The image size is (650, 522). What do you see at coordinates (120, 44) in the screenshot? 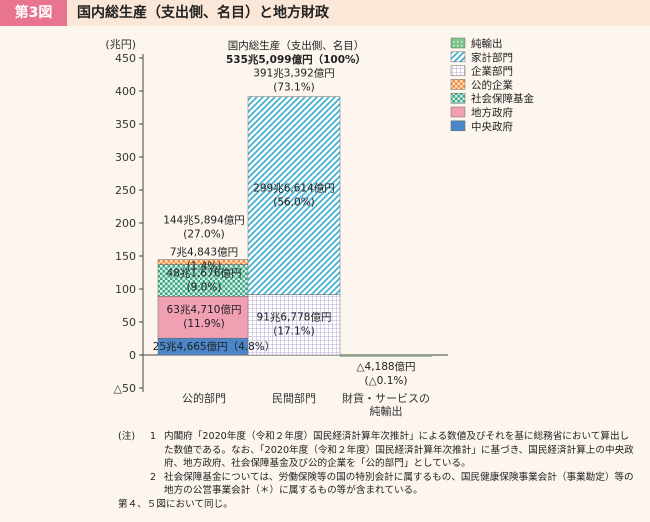
I see `y-axis-unit: (兆円)` at bounding box center [120, 44].